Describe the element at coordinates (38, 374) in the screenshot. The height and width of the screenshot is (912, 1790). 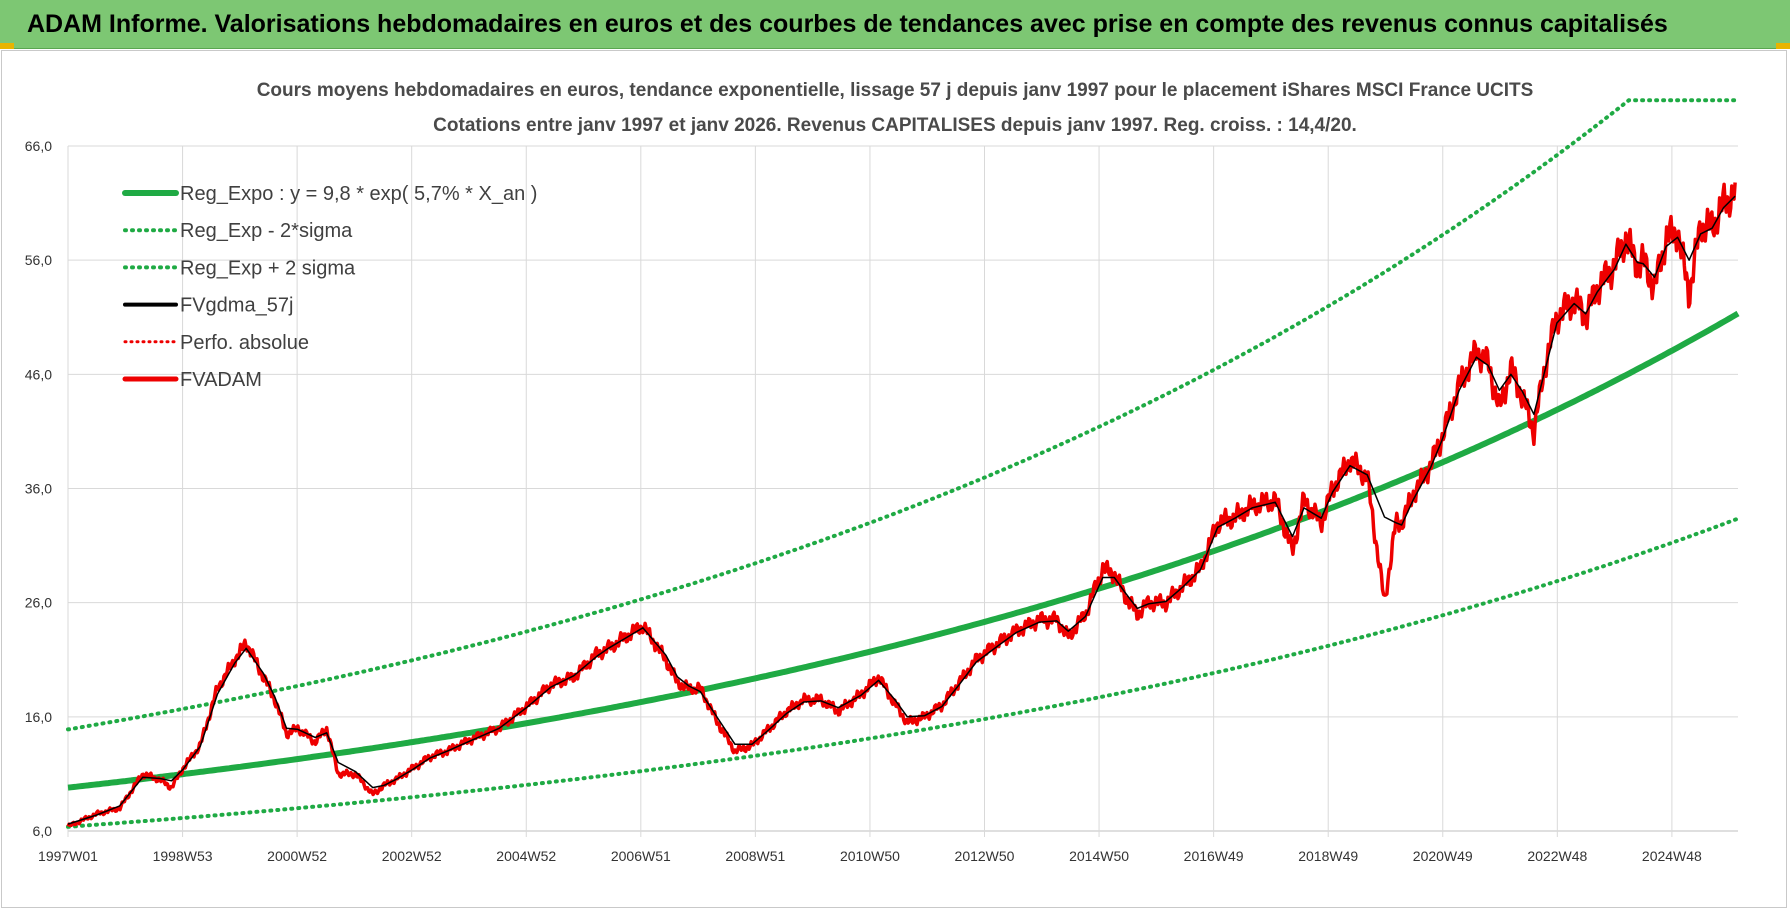
I see `y-tick-label: 46,0` at that location.